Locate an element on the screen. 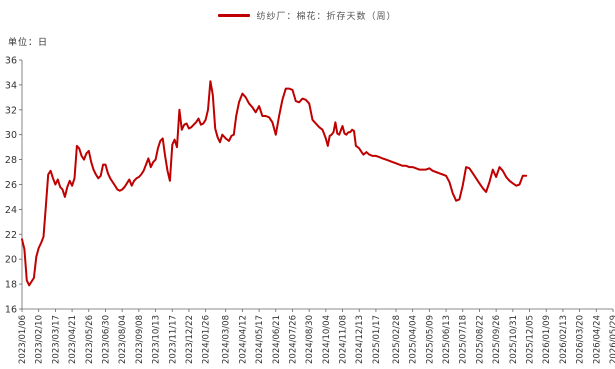 Image resolution: width=615 pixels, height=369 pixels. y-tick-label: 18 is located at coordinates (11, 285).